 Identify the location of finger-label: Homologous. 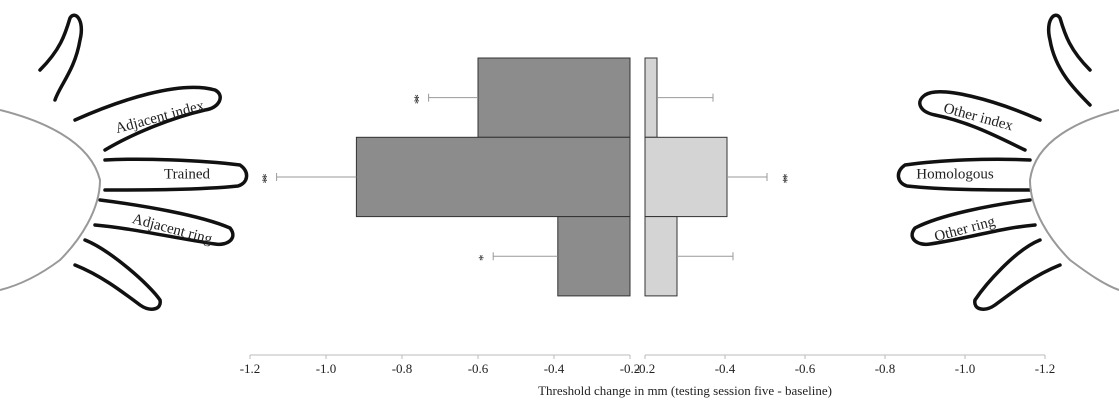
(955, 174).